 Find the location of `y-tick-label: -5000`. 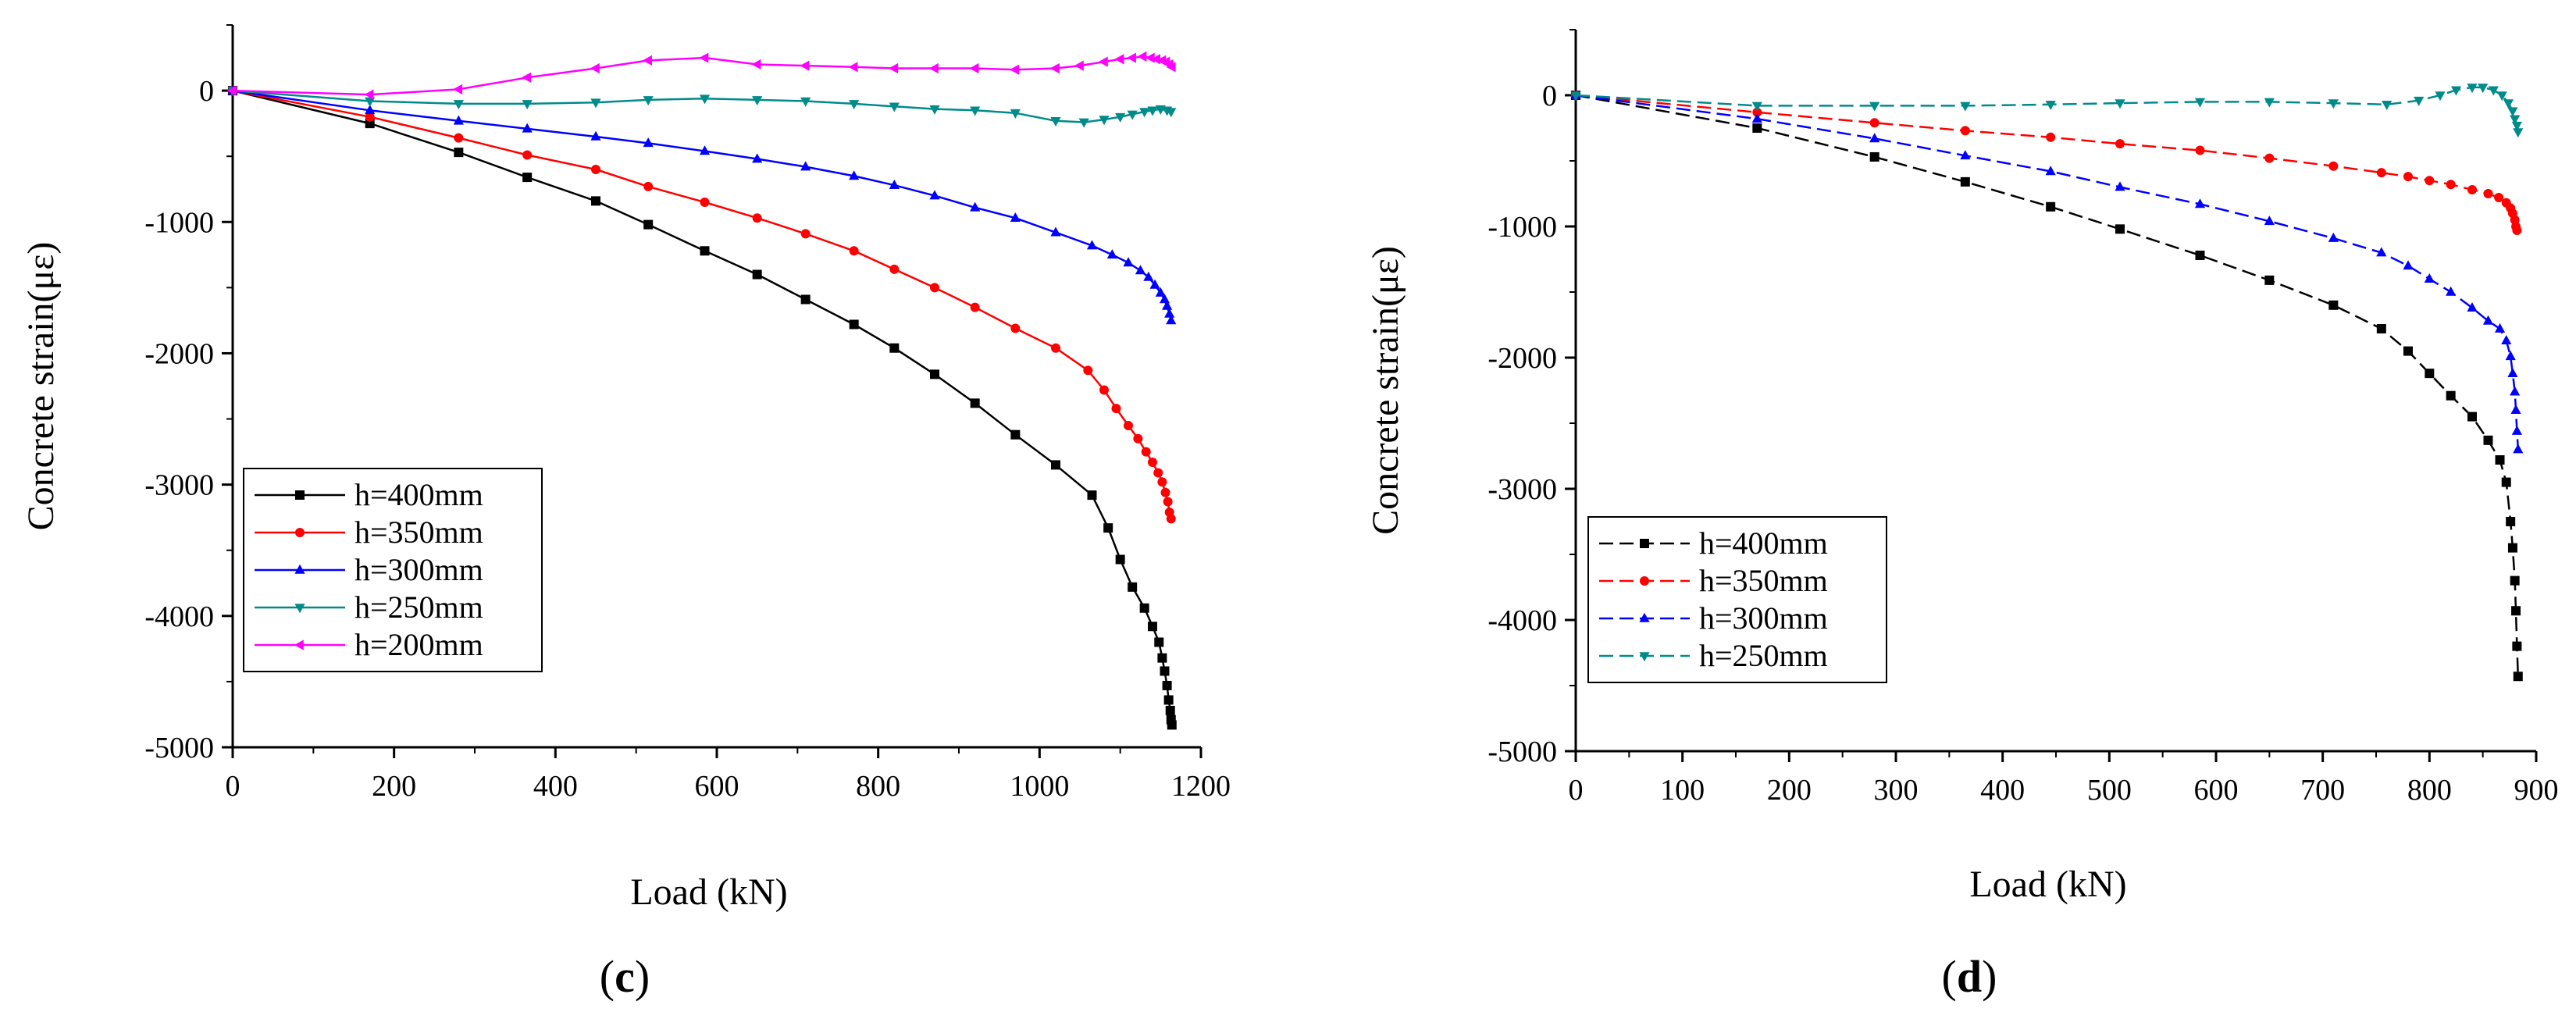

y-tick-label: -5000 is located at coordinates (179, 748).